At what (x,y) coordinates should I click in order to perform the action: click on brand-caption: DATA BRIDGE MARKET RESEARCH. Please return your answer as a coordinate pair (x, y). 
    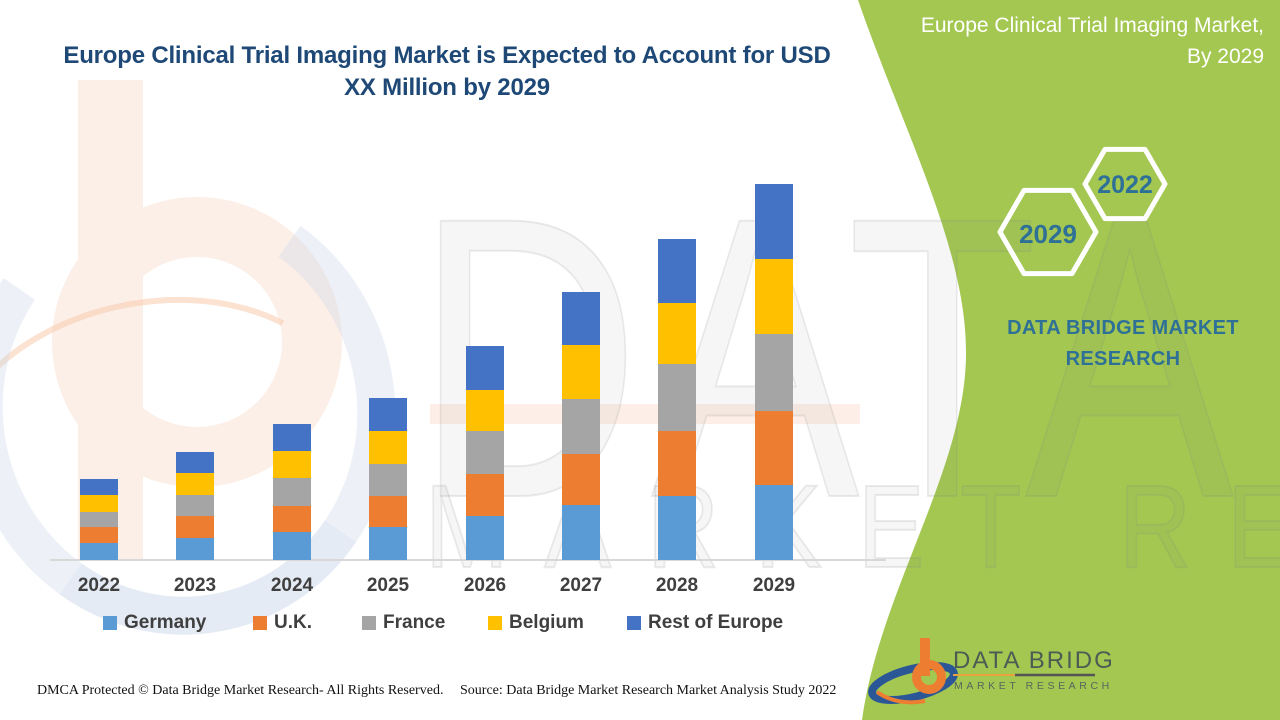
    Looking at the image, I should click on (1123, 344).